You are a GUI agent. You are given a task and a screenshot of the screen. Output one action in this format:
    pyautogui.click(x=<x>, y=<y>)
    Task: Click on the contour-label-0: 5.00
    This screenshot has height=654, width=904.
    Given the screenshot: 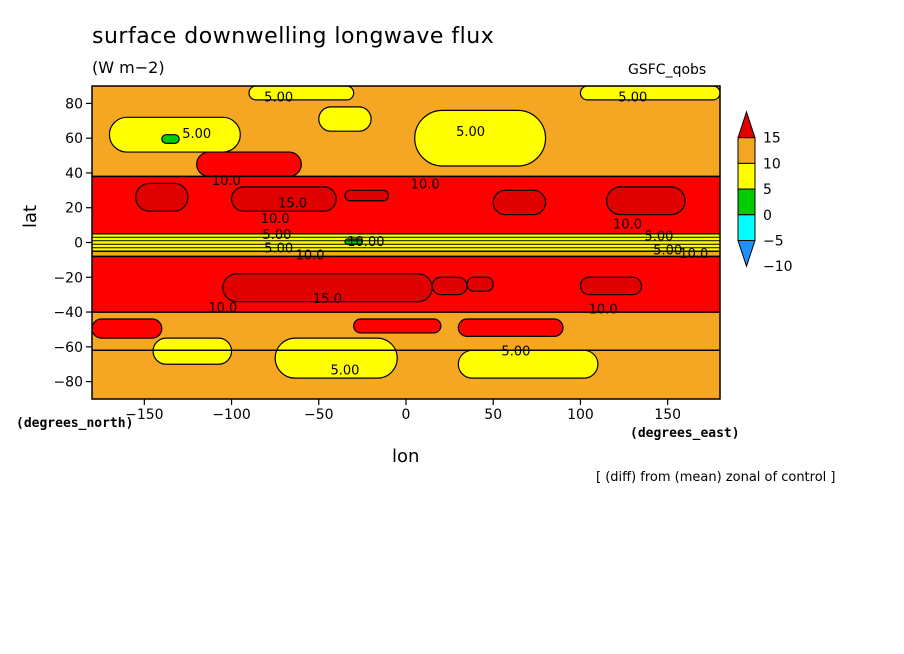 What is the action you would take?
    pyautogui.click(x=278, y=97)
    